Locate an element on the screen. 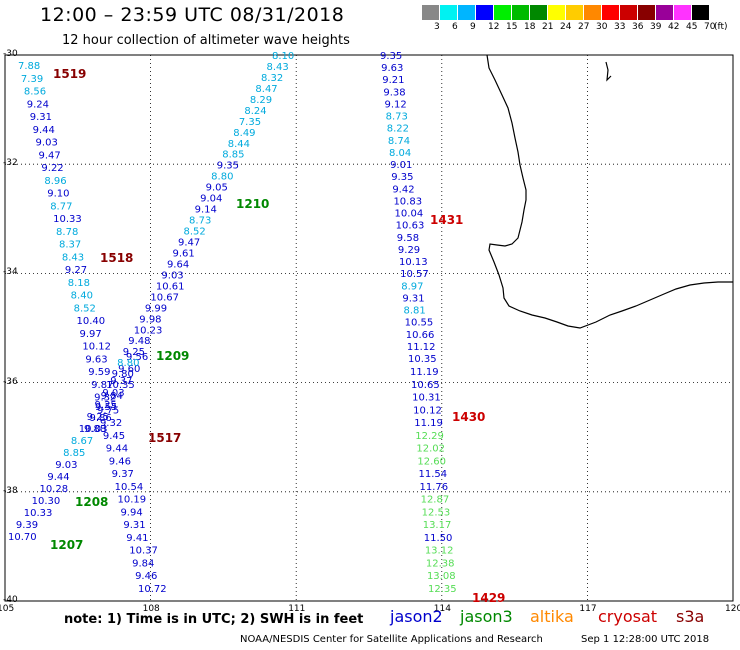 The width and height of the screenshot is (740, 650). coastline-fragment is located at coordinates (608, 71).